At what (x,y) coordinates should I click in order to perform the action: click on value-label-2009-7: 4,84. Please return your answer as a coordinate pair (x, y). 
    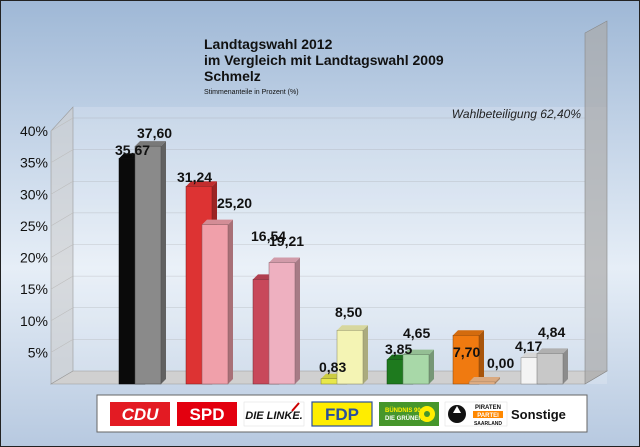
    Looking at the image, I should click on (551, 332).